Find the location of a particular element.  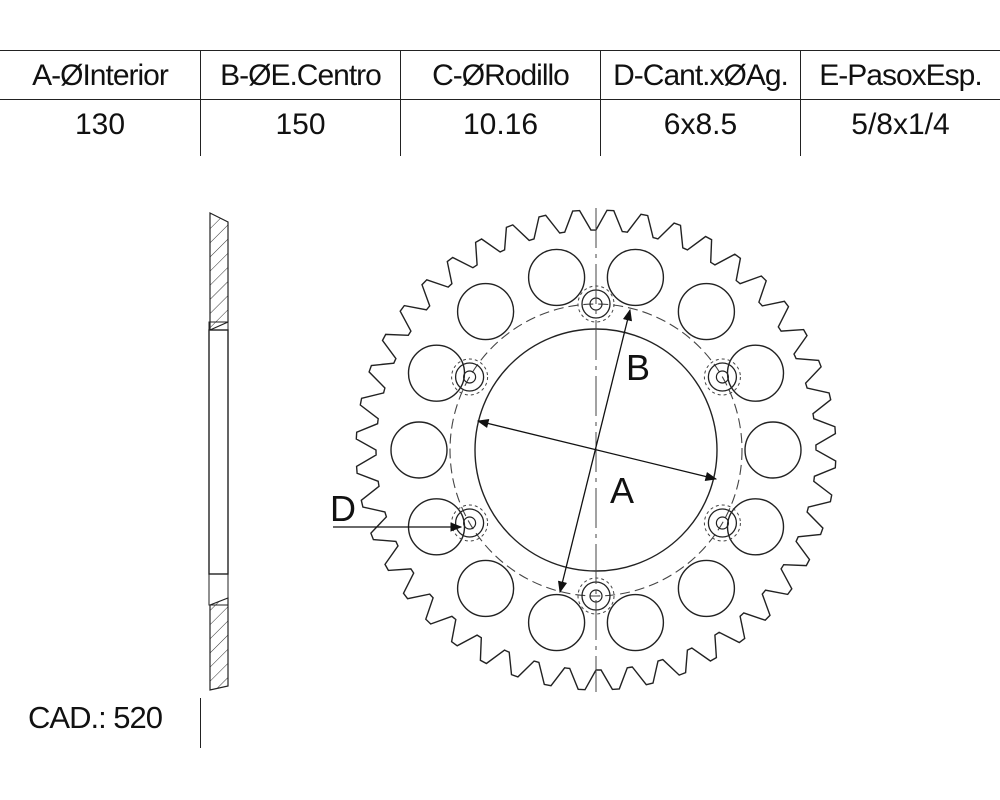

dimension-b-arrow is located at coordinates (595, 451).